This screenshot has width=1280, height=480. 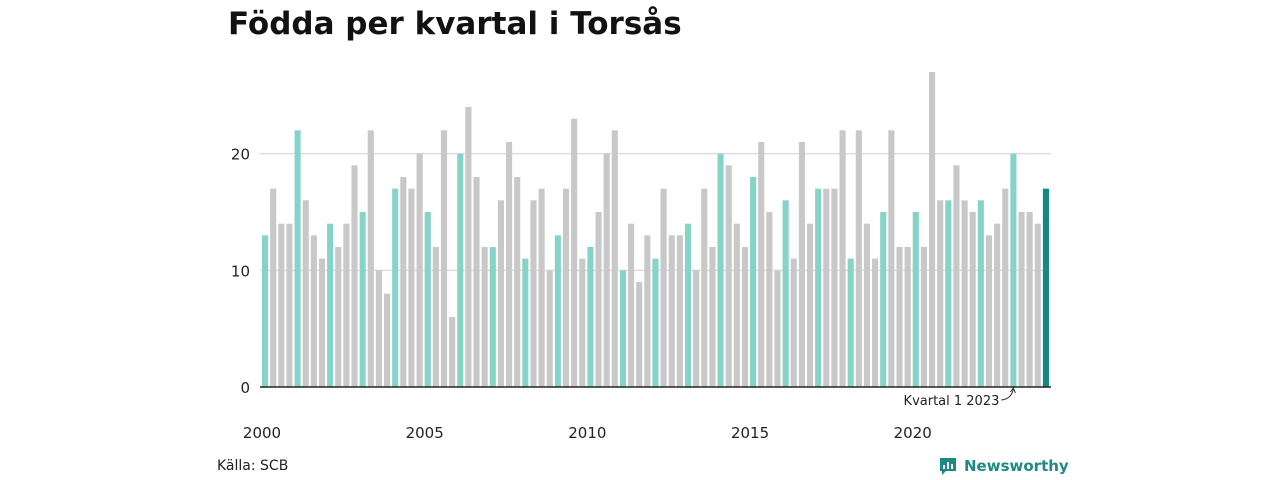 What do you see at coordinates (245, 388) in the screenshot?
I see `y-tick-label: 0` at bounding box center [245, 388].